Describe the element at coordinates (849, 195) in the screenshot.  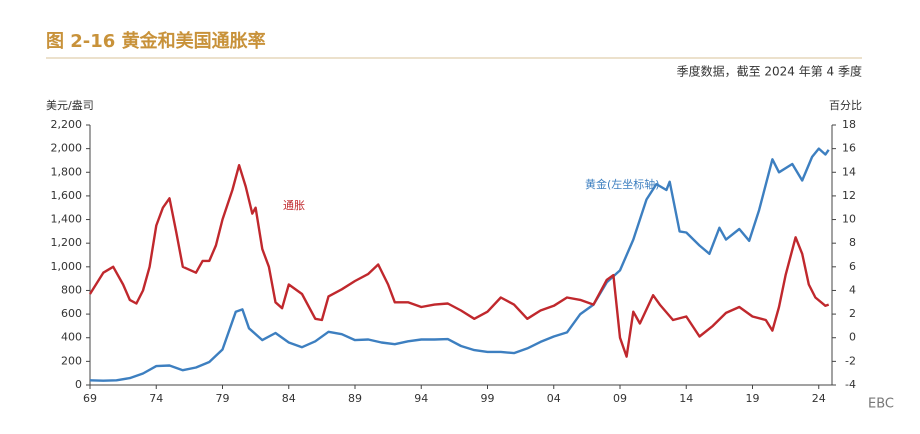
I see `y2-tick-label: 12` at that location.